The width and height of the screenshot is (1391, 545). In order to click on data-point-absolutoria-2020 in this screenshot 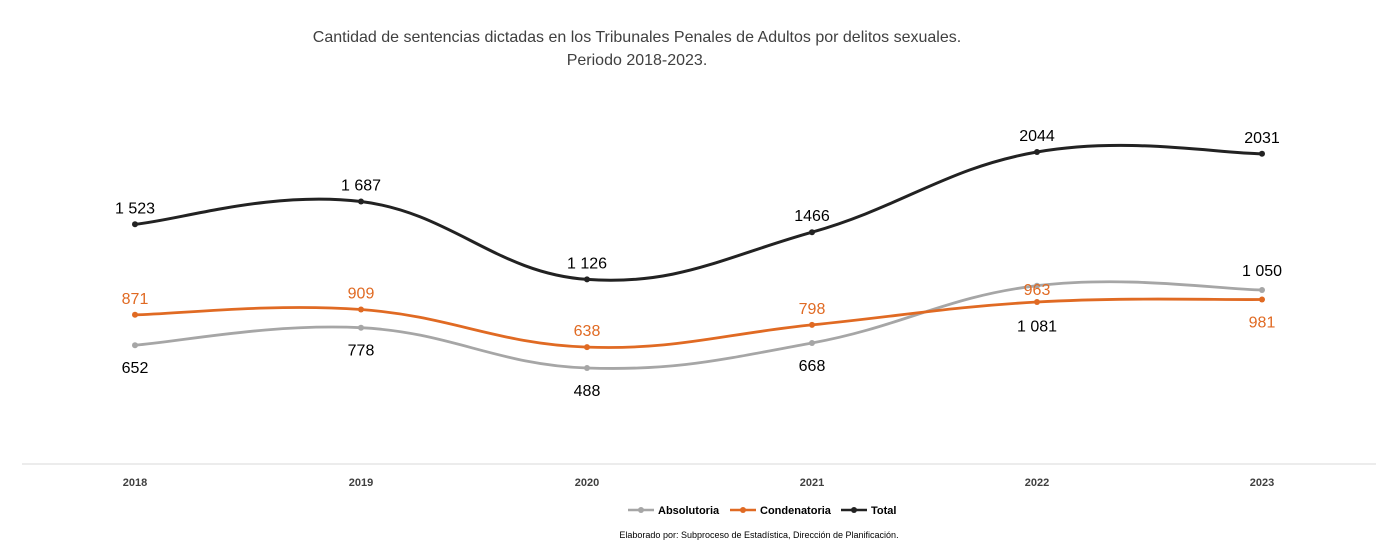, I will do `click(587, 368)`.